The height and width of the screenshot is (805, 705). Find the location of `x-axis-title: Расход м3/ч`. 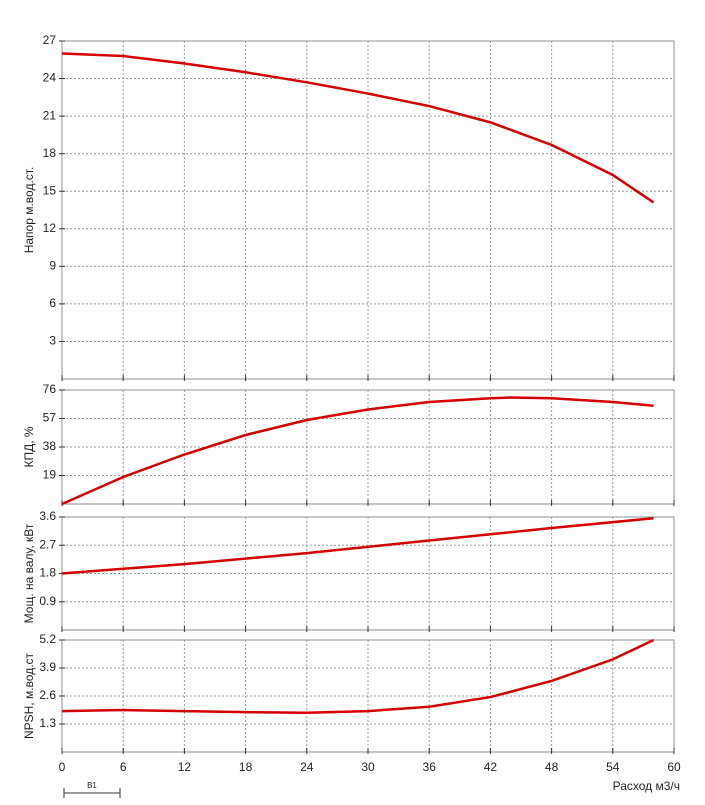

x-axis-title: Расход м3/ч is located at coordinates (646, 786).